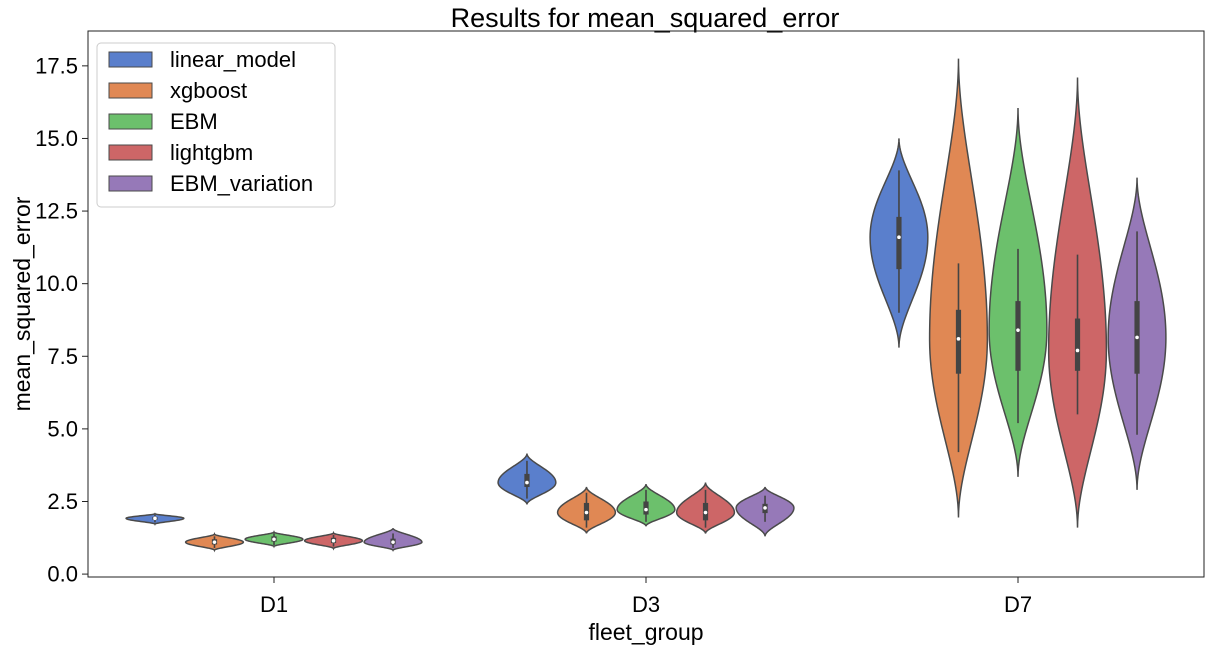  I want to click on y-tick-label: 7.5, so click(62, 356).